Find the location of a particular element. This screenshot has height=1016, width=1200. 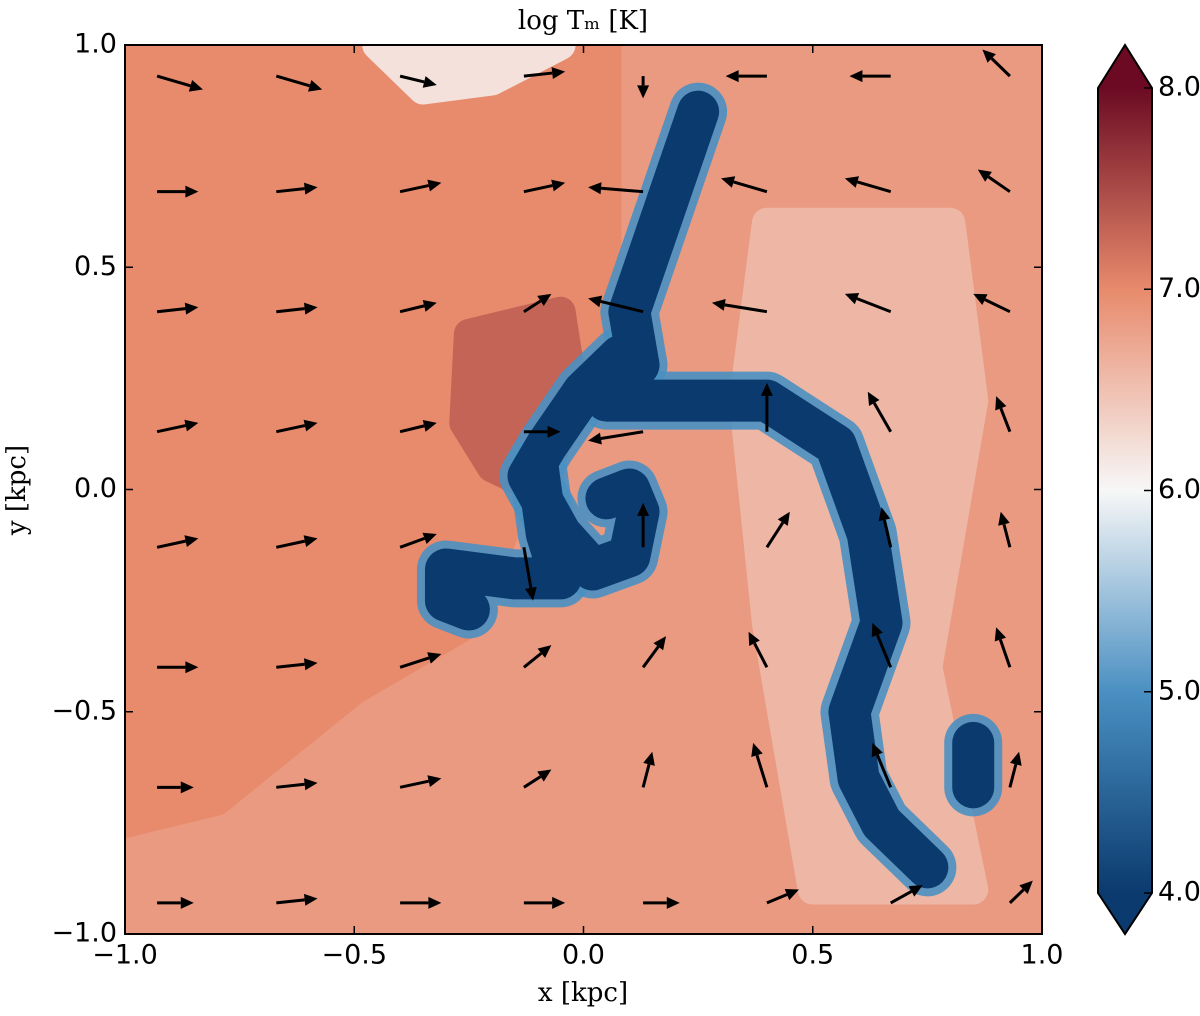

colorbar: 4.0 5.0 6.0 7.0 8.0 is located at coordinates (1148, 489).